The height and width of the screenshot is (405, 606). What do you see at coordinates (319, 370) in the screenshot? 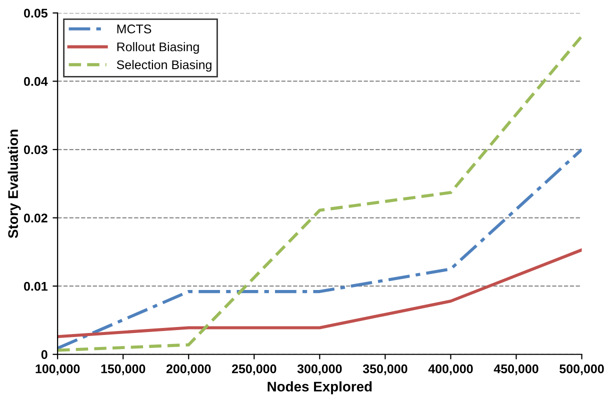
I see `x-tick-label: 300,000` at bounding box center [319, 370].